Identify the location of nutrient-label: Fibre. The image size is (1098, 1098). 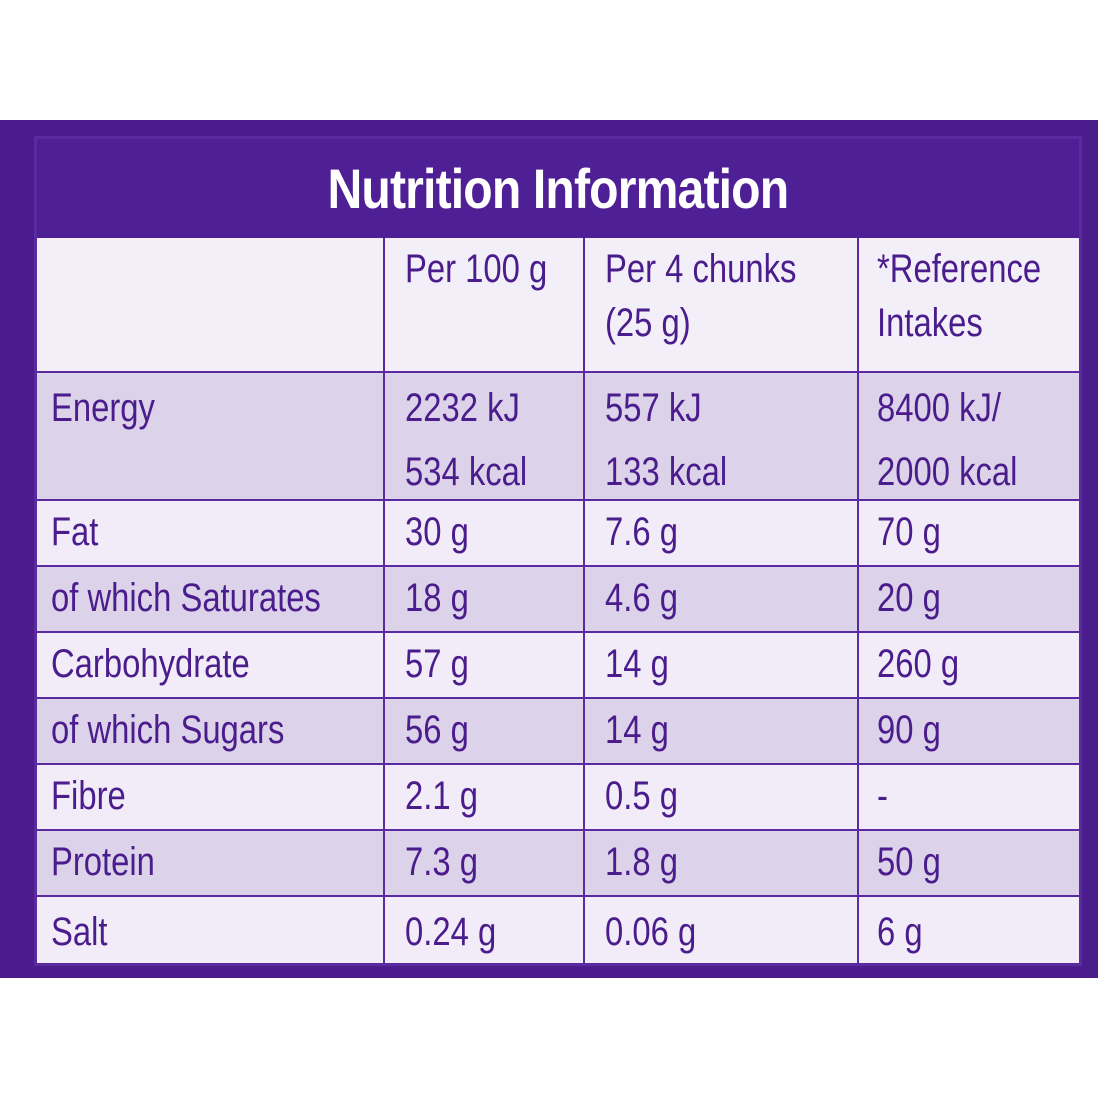
(88, 796).